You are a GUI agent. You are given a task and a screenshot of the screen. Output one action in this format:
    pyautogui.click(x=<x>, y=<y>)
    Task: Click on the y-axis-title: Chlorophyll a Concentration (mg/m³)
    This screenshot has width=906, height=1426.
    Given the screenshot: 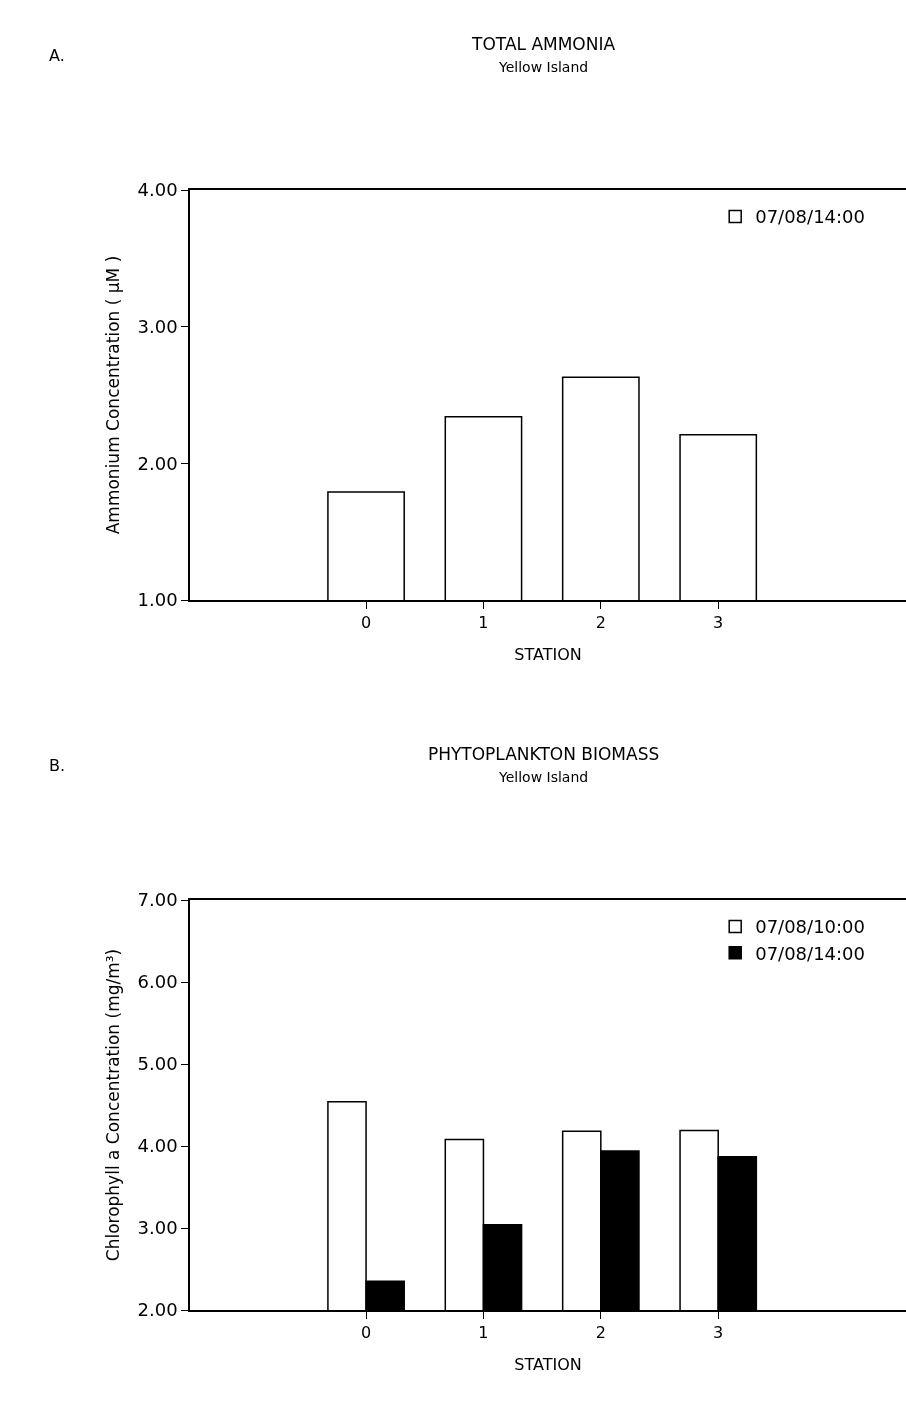 What is the action you would take?
    pyautogui.click(x=112, y=1105)
    